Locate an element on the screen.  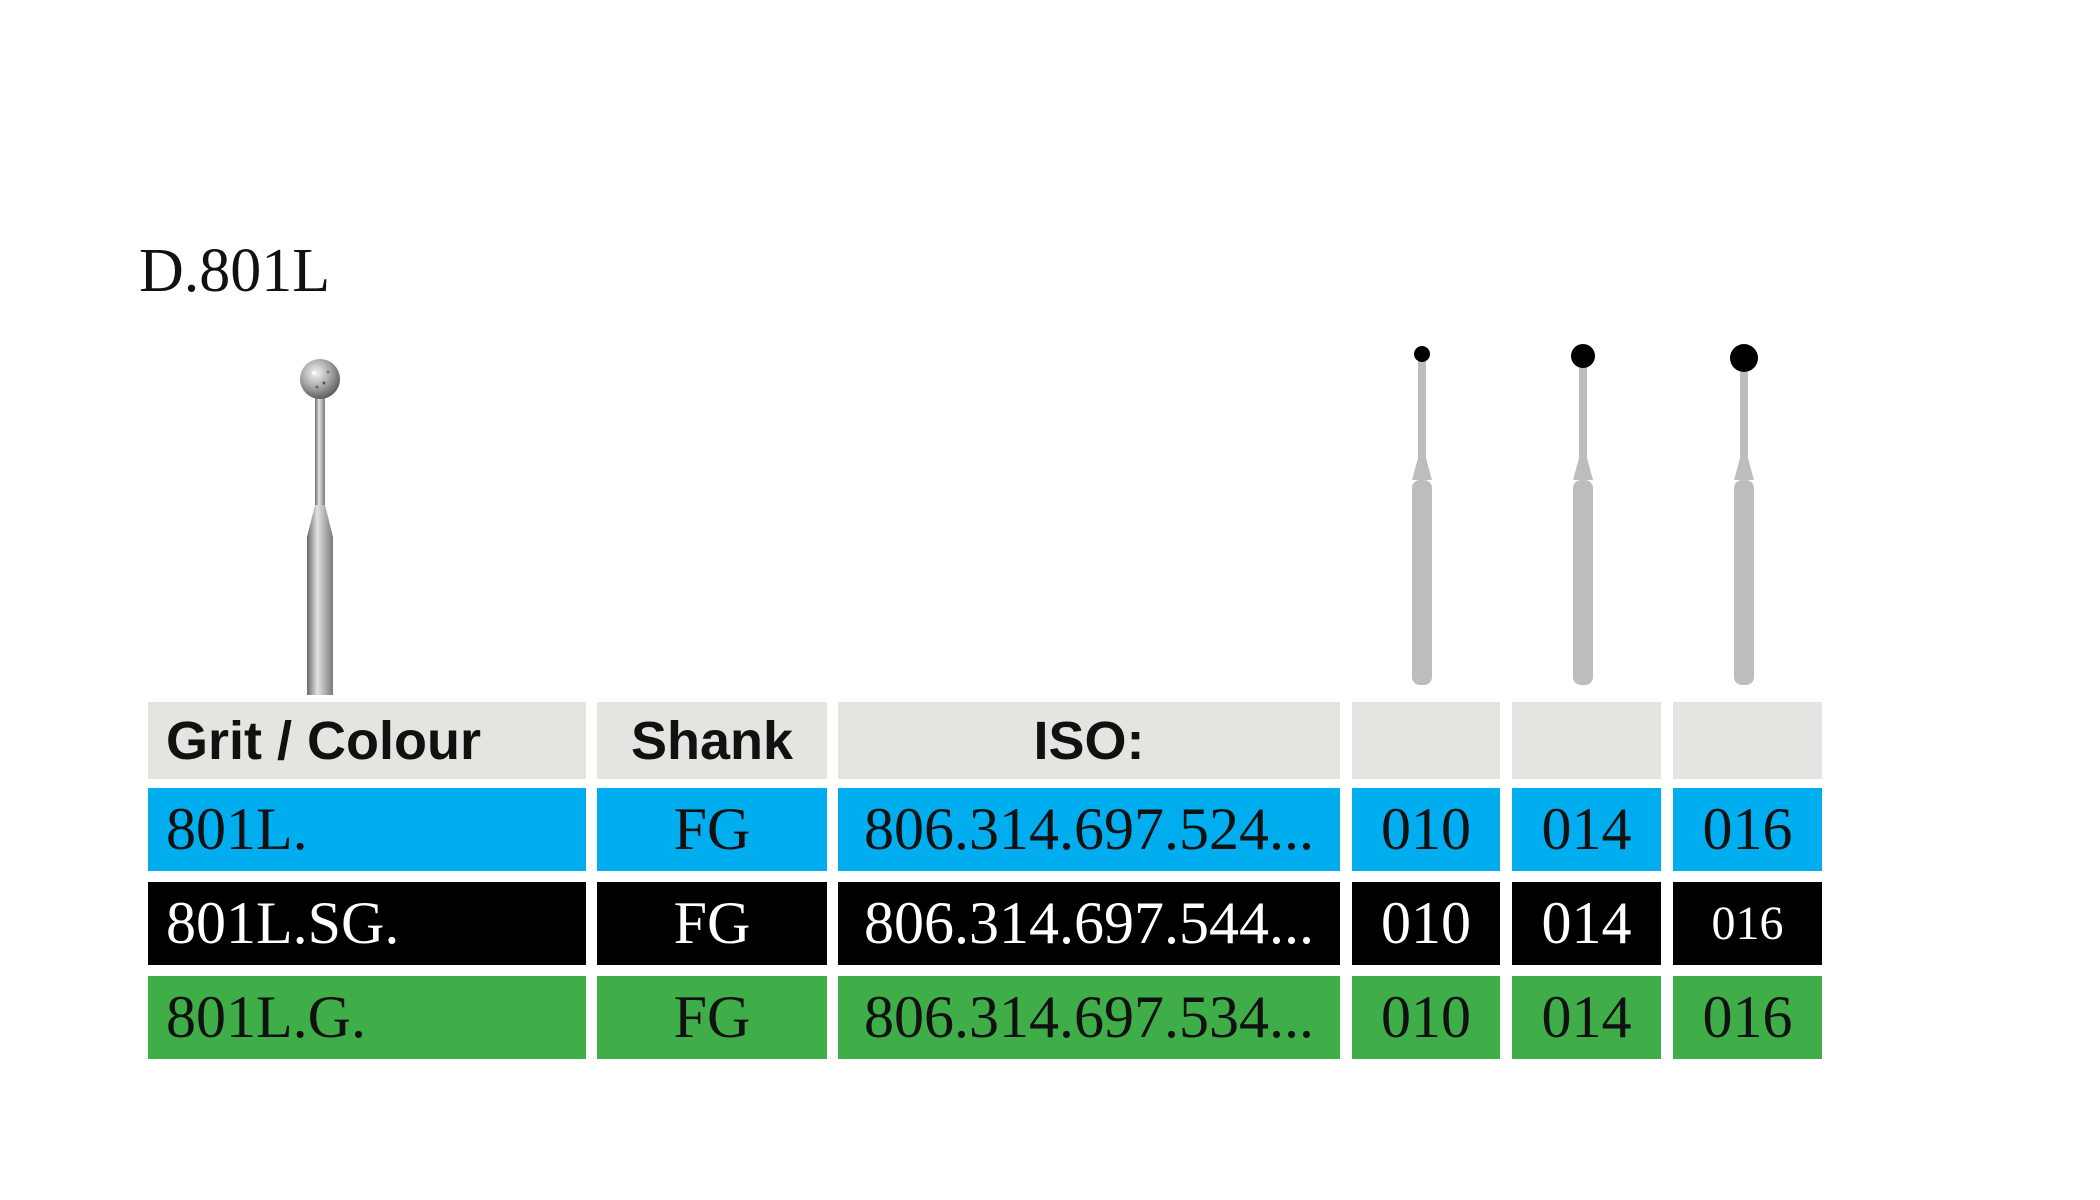
row-grit: 801L.G. is located at coordinates (367, 1017).